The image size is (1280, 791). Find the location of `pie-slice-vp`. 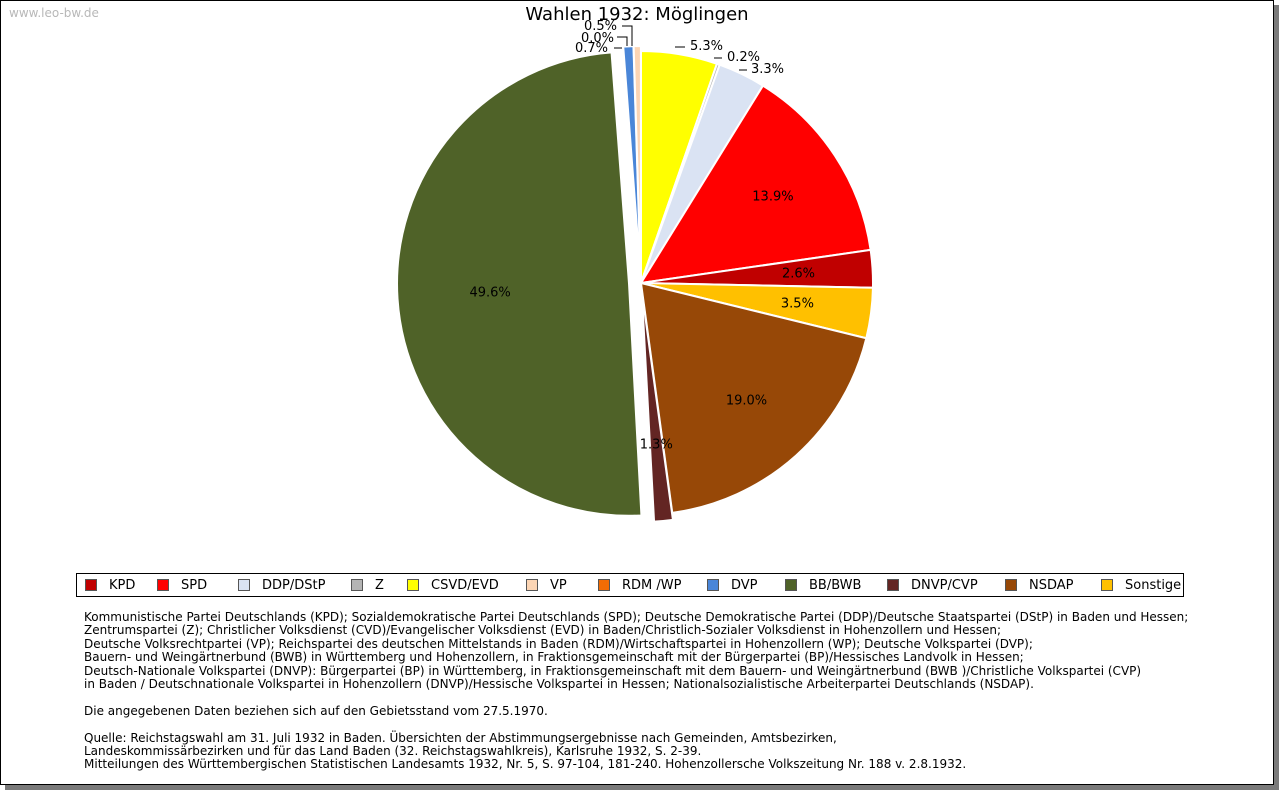

pie-slice-vp is located at coordinates (637, 162).